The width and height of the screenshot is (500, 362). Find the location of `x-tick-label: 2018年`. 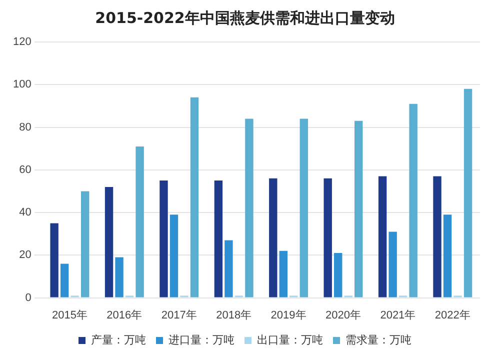

x-tick-label: 2018年 is located at coordinates (234, 315).